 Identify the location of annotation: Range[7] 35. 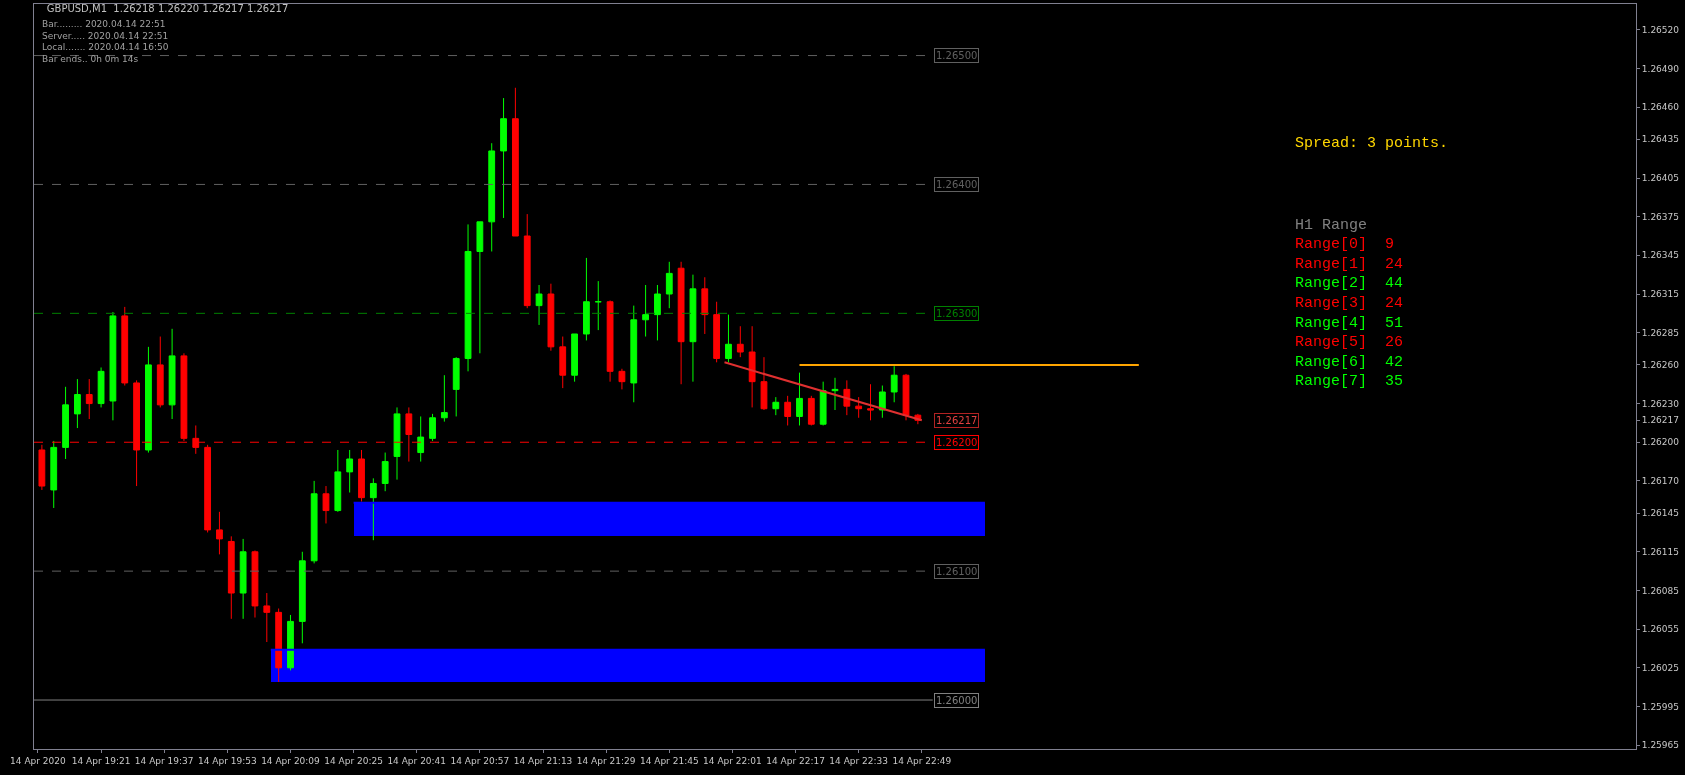
(1349, 381).